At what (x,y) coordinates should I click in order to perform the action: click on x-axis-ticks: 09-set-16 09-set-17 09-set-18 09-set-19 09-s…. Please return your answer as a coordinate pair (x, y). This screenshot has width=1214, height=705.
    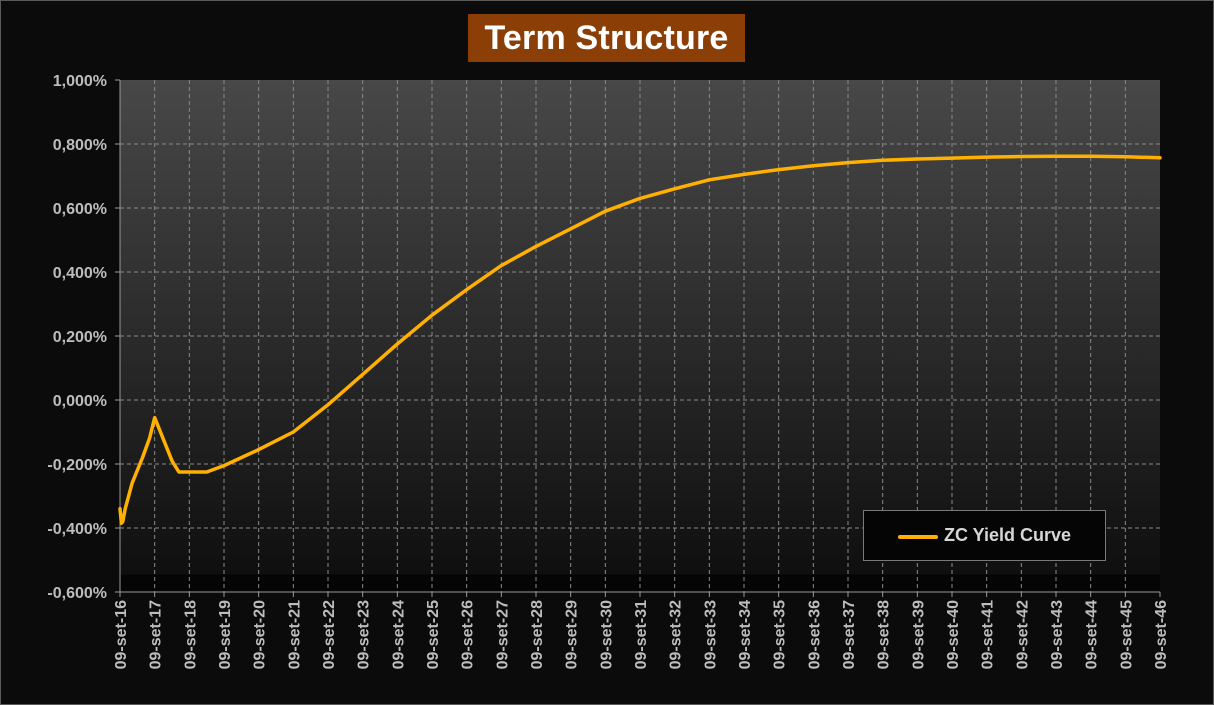
    Looking at the image, I should click on (641, 634).